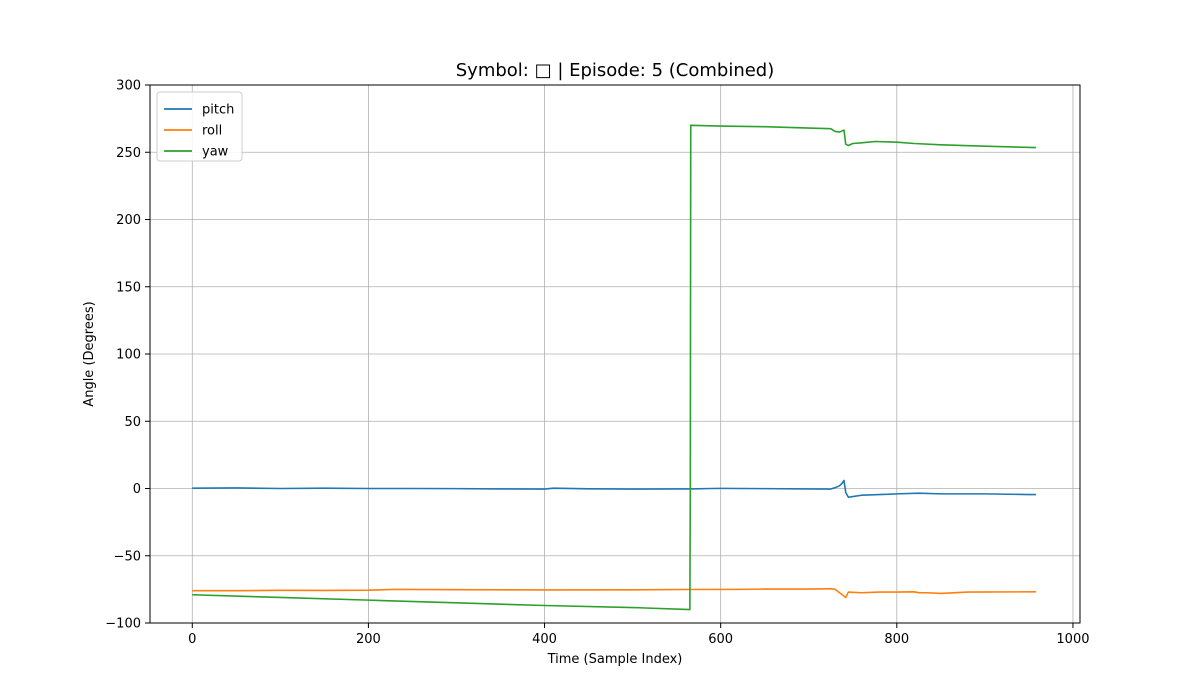  Describe the element at coordinates (132, 422) in the screenshot. I see `y-tick-label: 50` at that location.